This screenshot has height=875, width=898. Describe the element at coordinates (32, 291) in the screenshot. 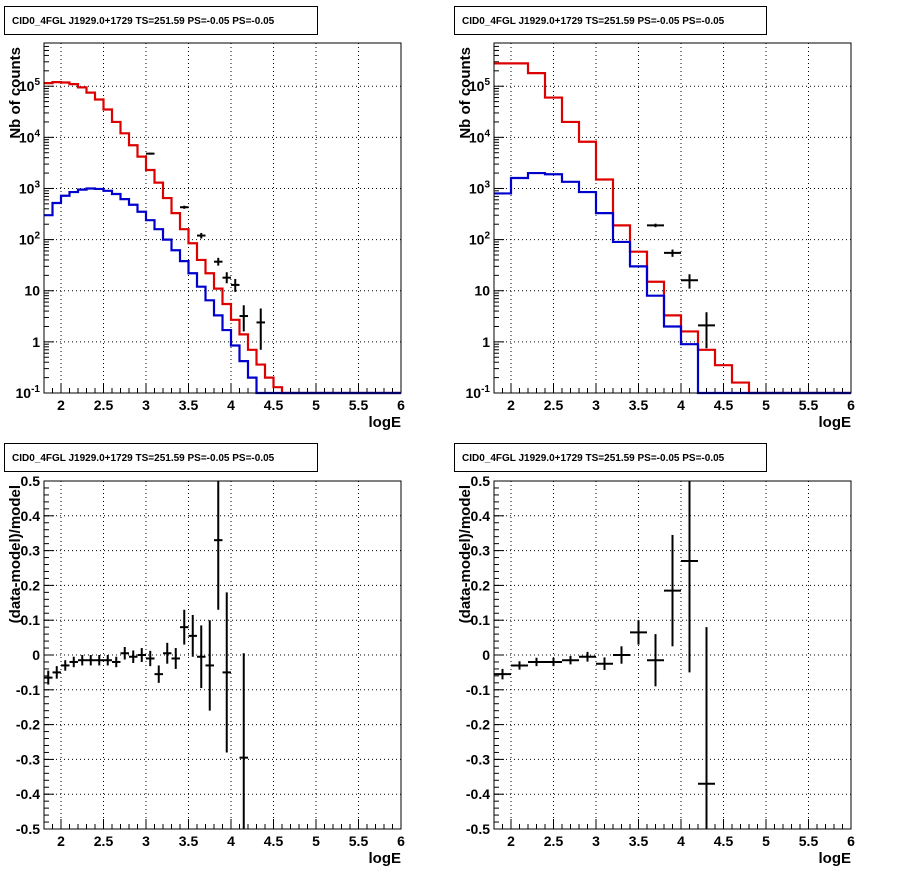

I see `y-tick-label: 10` at that location.